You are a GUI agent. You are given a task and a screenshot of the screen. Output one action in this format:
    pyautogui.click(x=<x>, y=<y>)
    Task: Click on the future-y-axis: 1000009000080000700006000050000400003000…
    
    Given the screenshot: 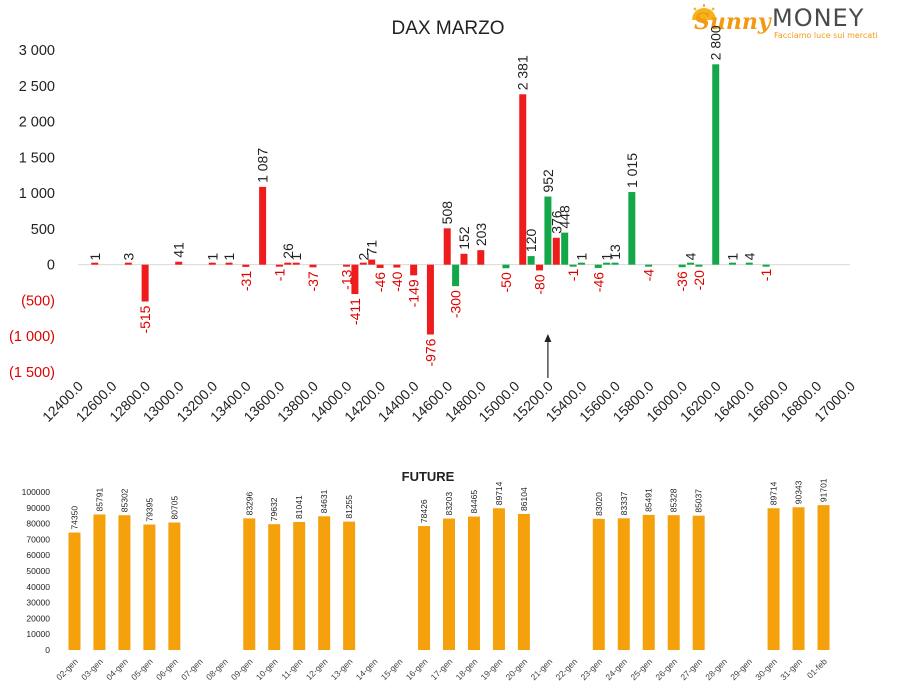 What is the action you would take?
    pyautogui.click(x=36, y=571)
    